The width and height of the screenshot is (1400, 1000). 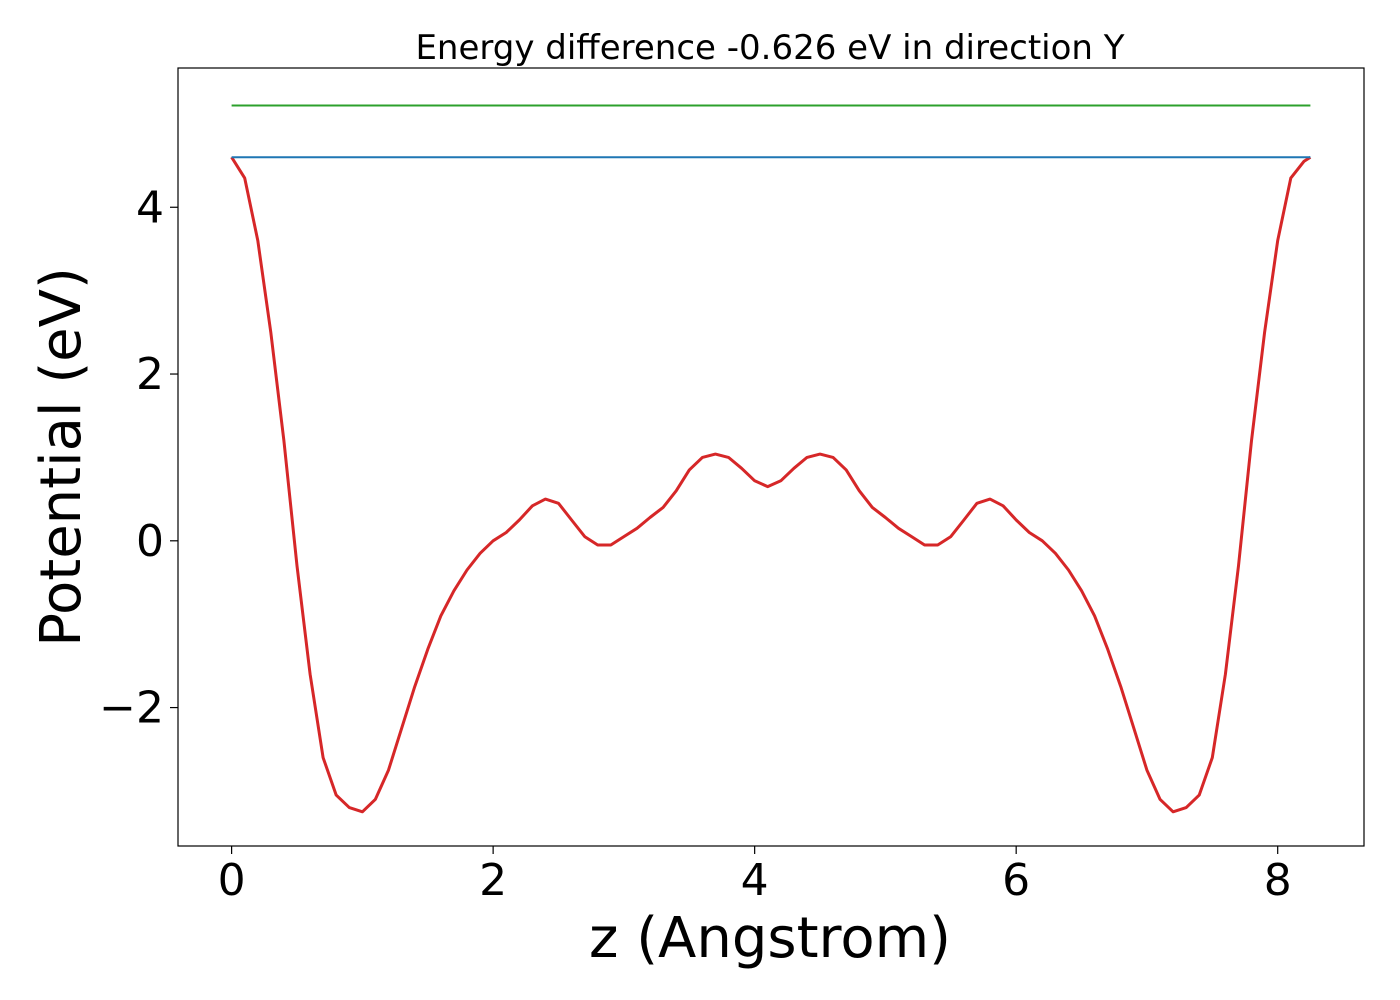 What do you see at coordinates (755, 880) in the screenshot?
I see `x-tick-label: 4` at bounding box center [755, 880].